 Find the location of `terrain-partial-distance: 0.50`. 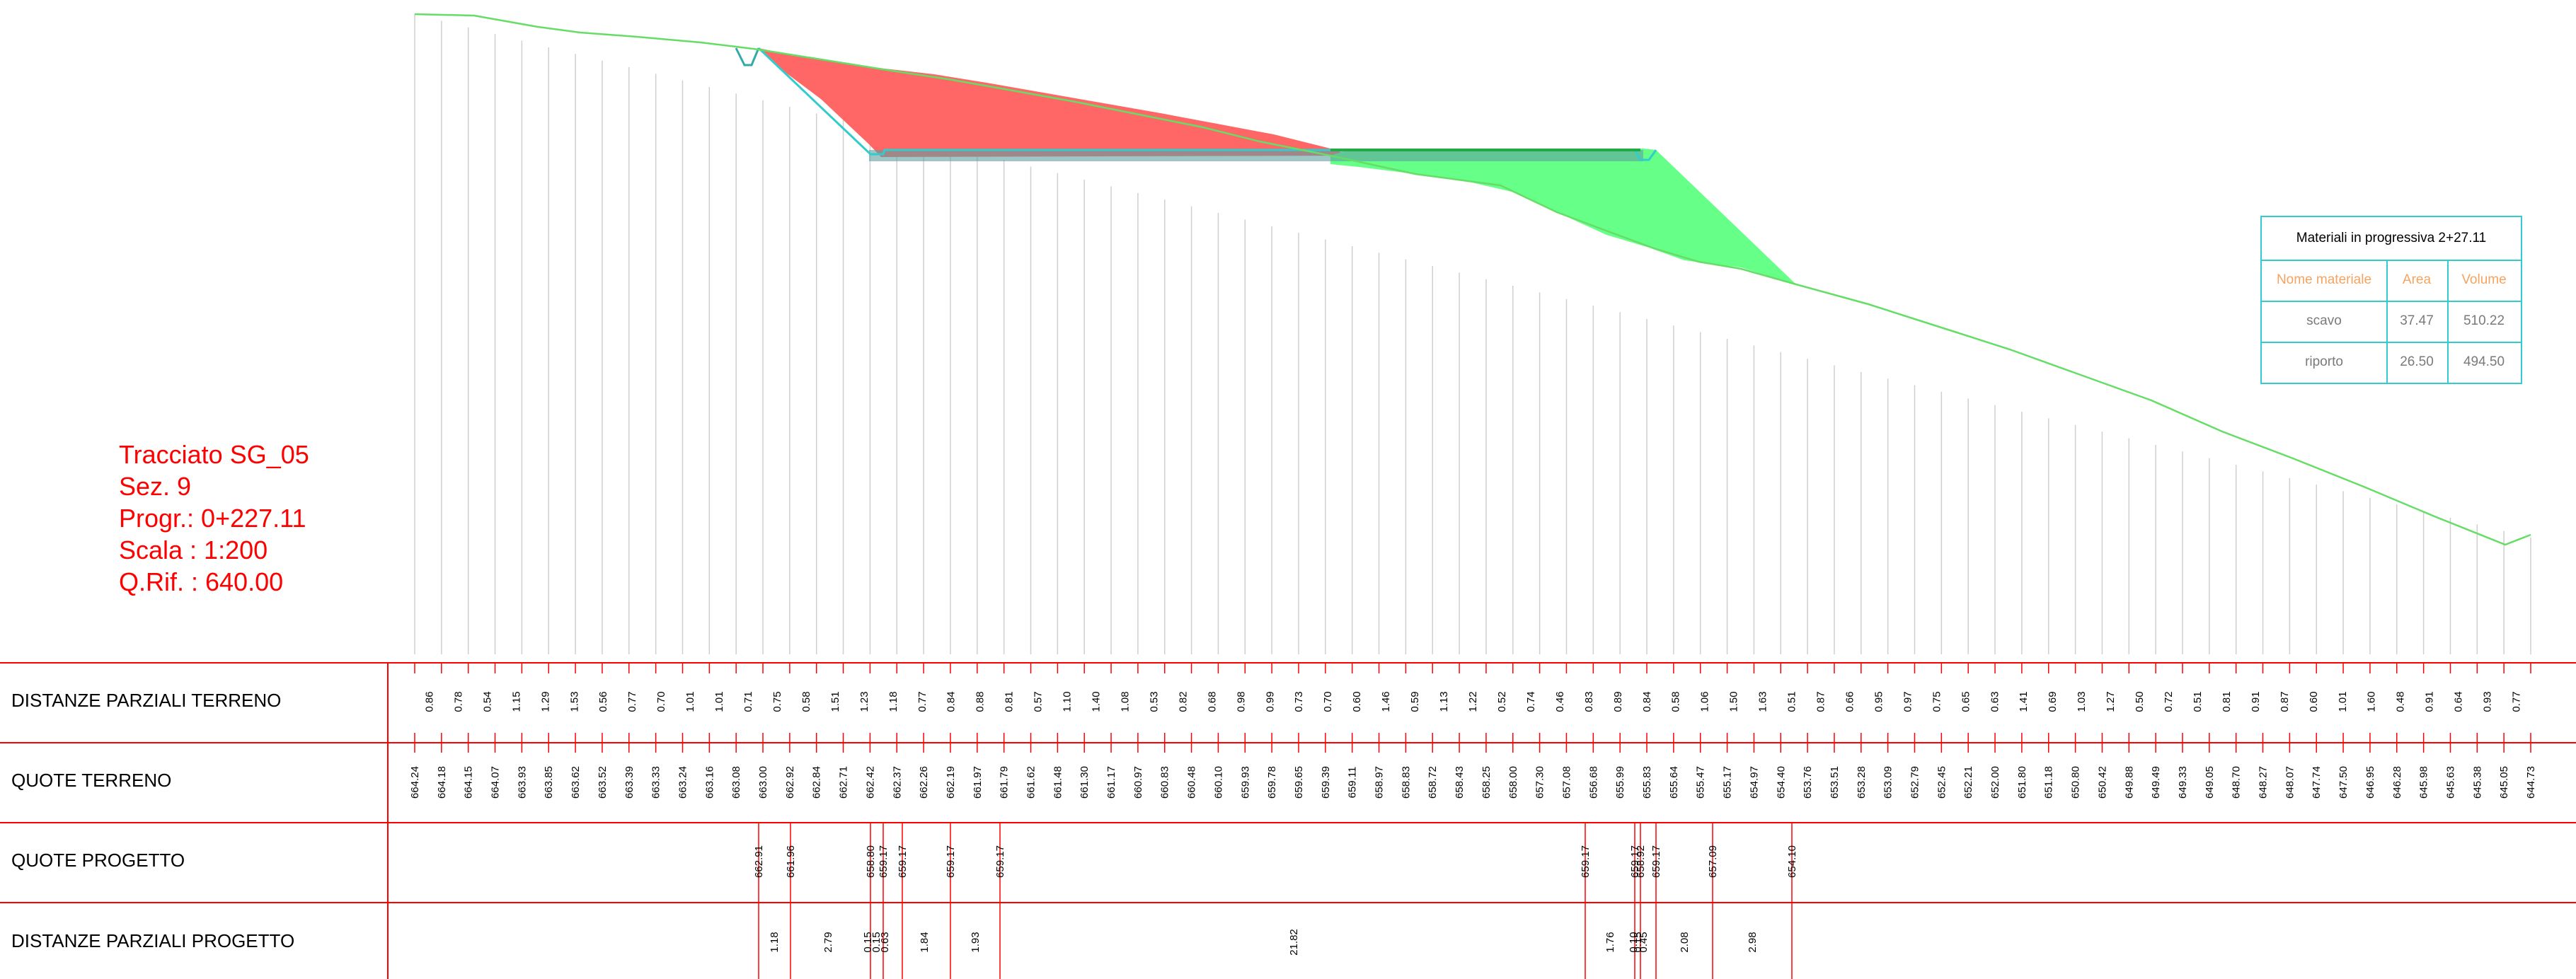

terrain-partial-distance: 0.50 is located at coordinates (2140, 701).